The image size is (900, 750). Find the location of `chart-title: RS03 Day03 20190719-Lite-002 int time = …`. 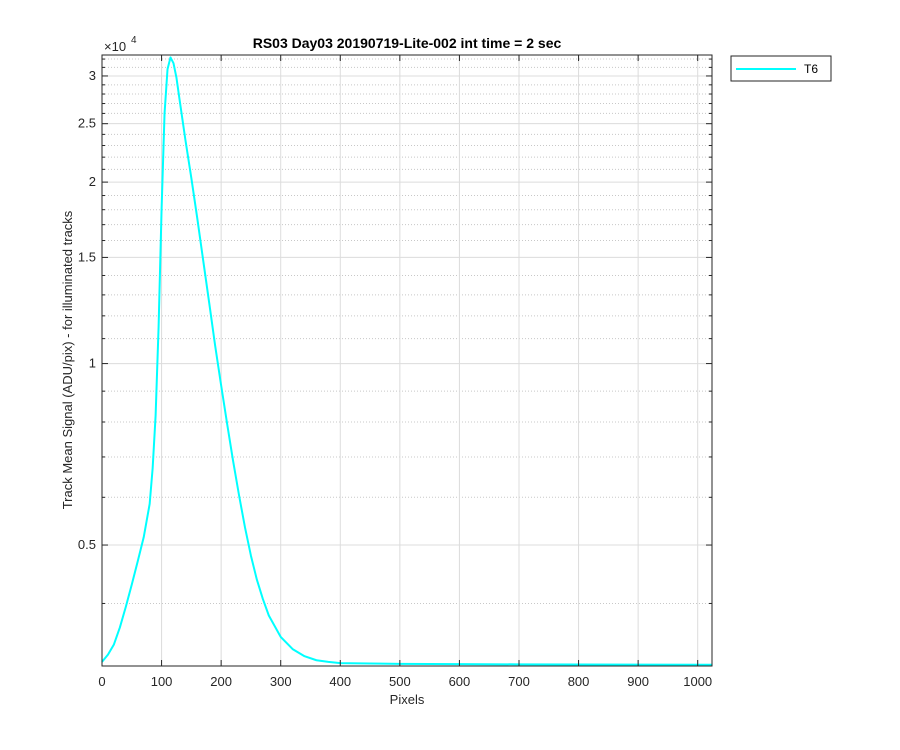

chart-title: RS03 Day03 20190719-Lite-002 int time = … is located at coordinates (407, 43).